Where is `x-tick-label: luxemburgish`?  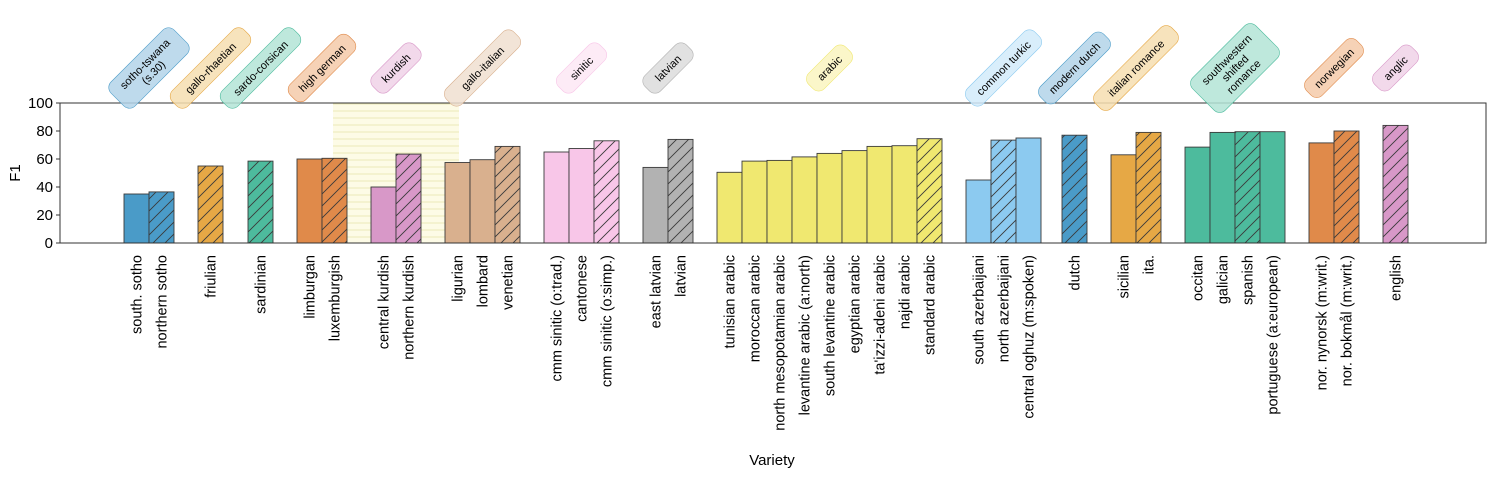 x-tick-label: luxemburgish is located at coordinates (336, 298).